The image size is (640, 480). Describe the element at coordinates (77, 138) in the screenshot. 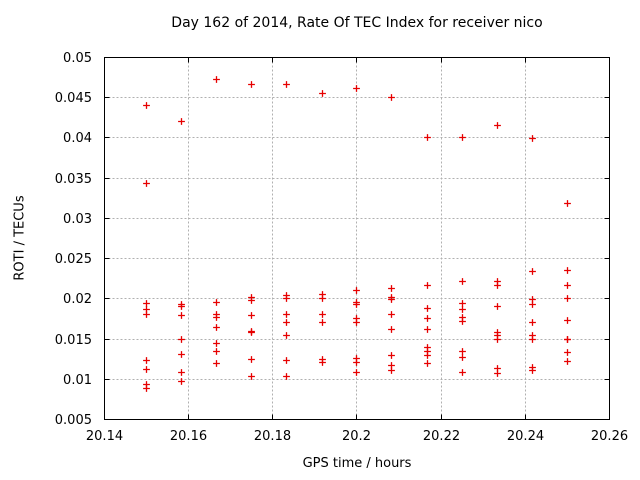

I see `y-tick-label: 0.04` at that location.